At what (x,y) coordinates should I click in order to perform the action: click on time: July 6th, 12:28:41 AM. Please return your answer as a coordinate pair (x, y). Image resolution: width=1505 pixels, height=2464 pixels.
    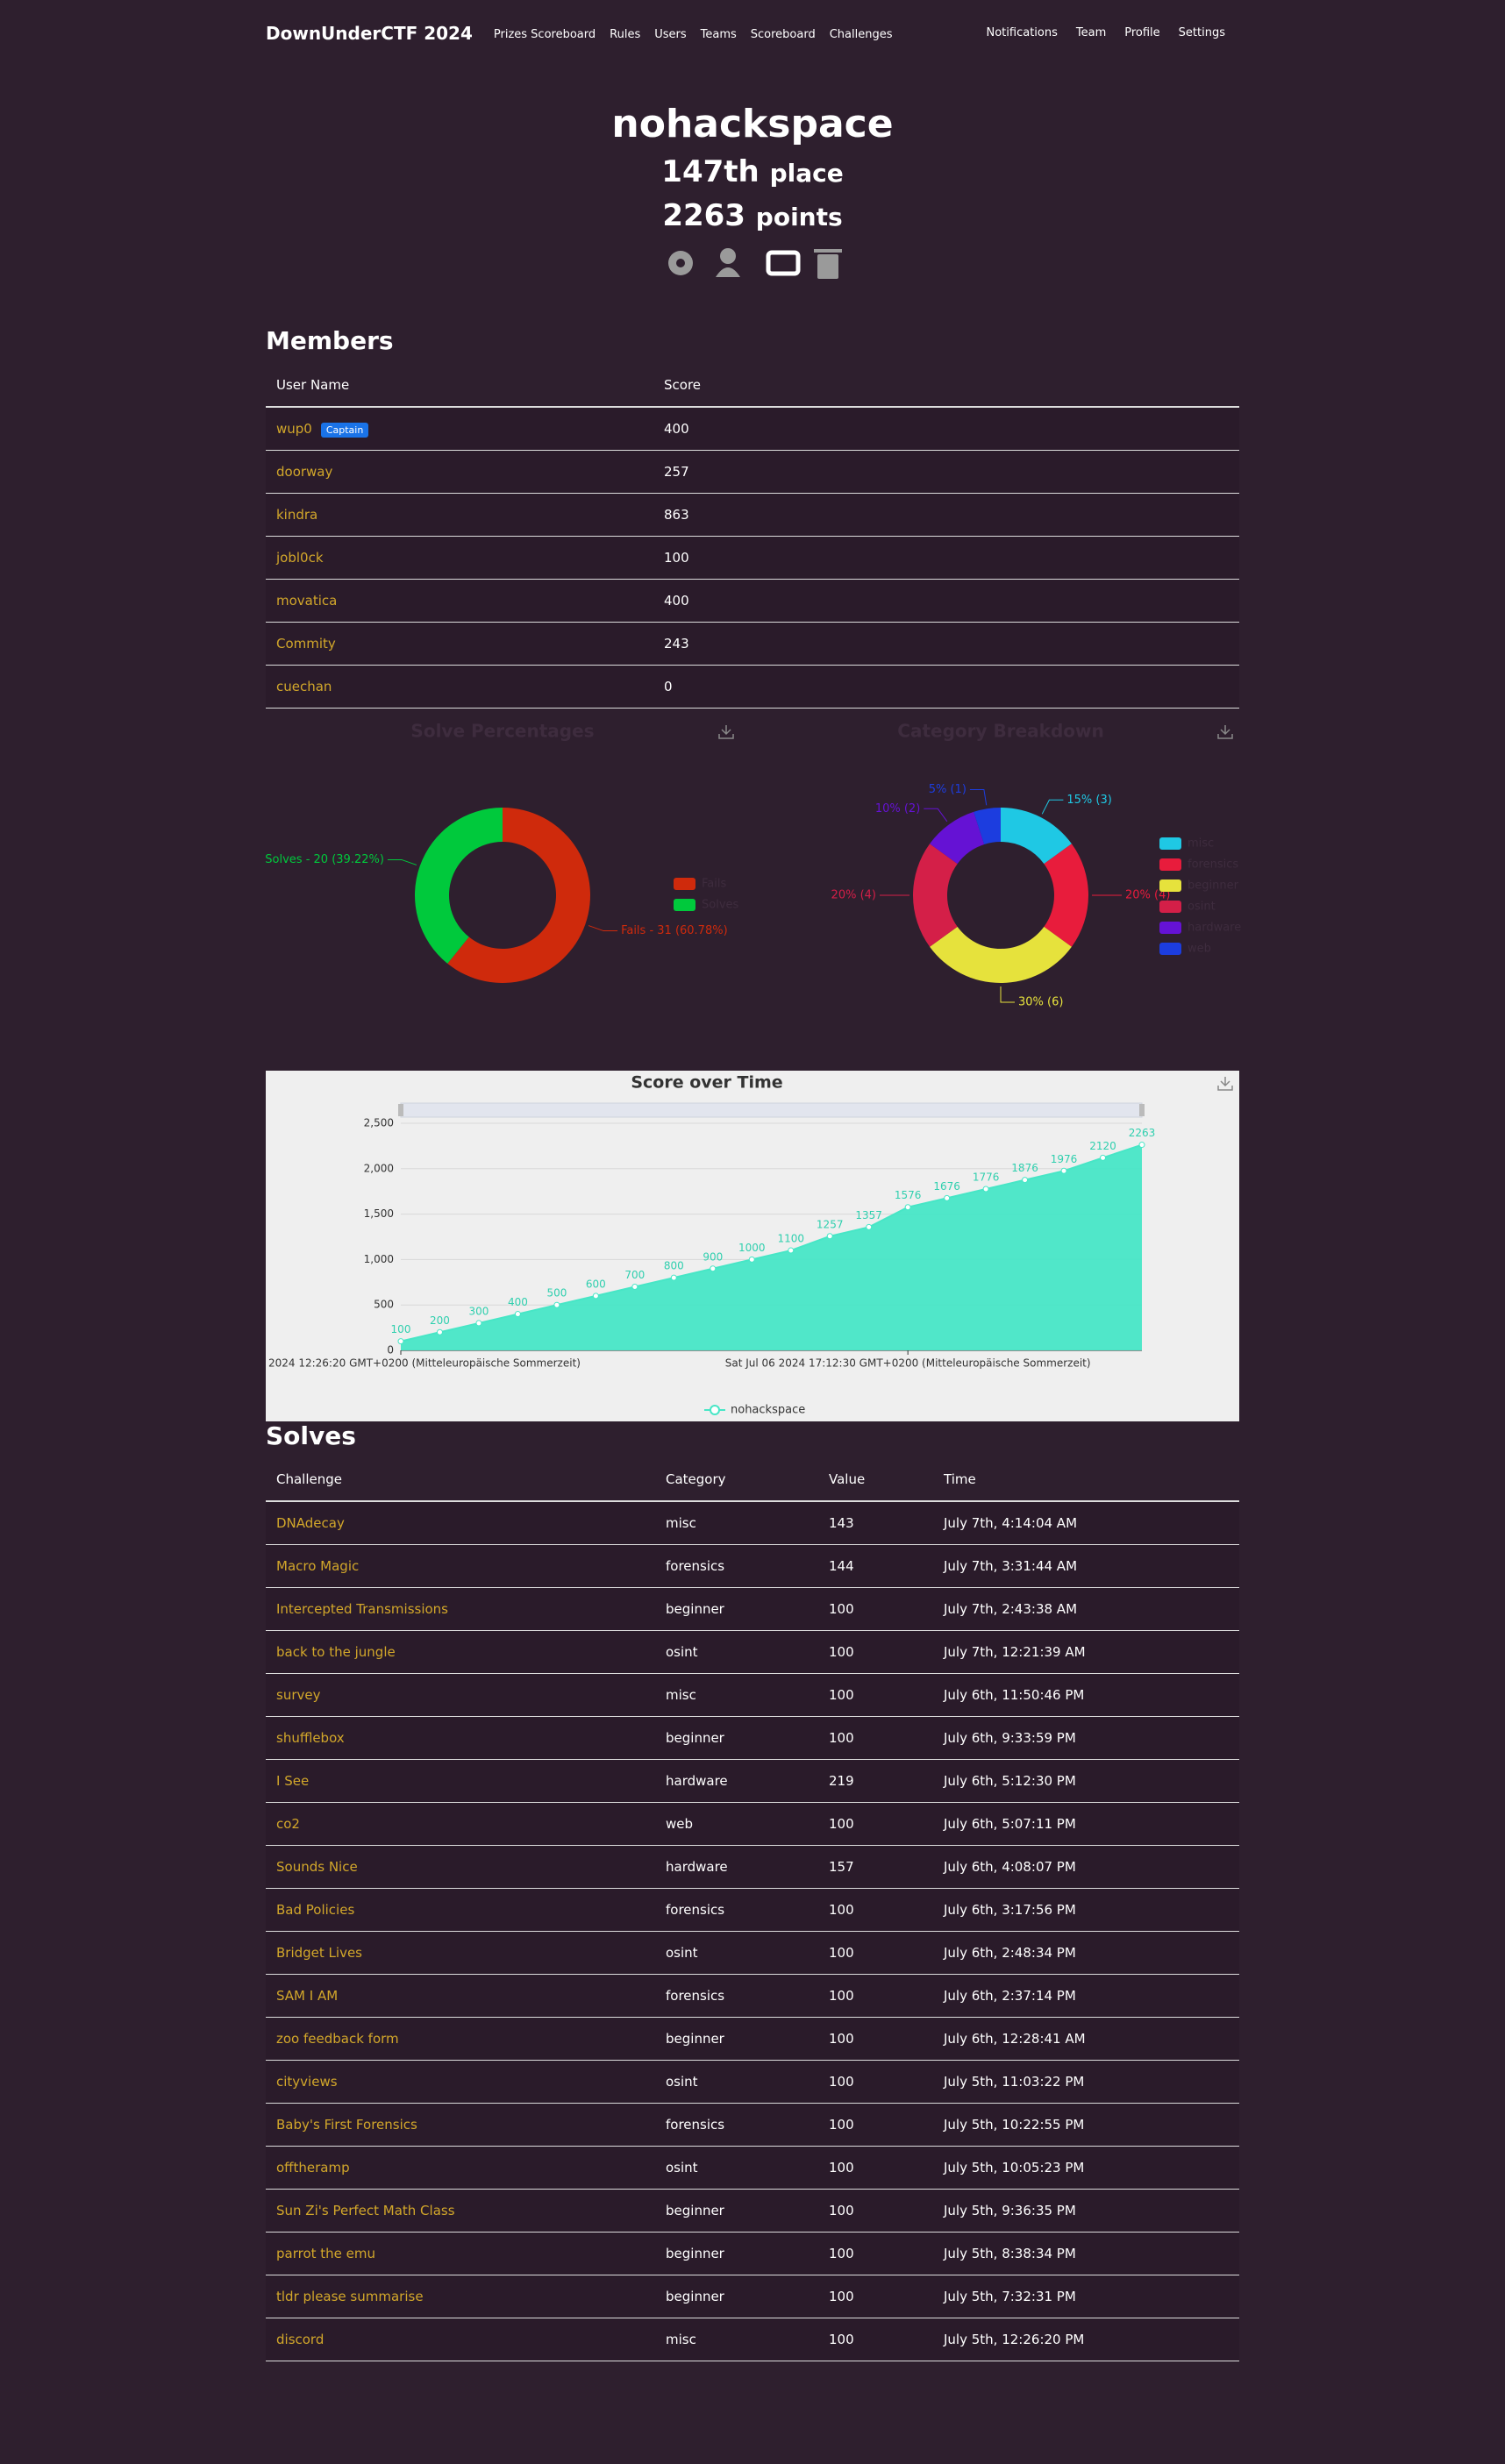
    Looking at the image, I should click on (1015, 2039).